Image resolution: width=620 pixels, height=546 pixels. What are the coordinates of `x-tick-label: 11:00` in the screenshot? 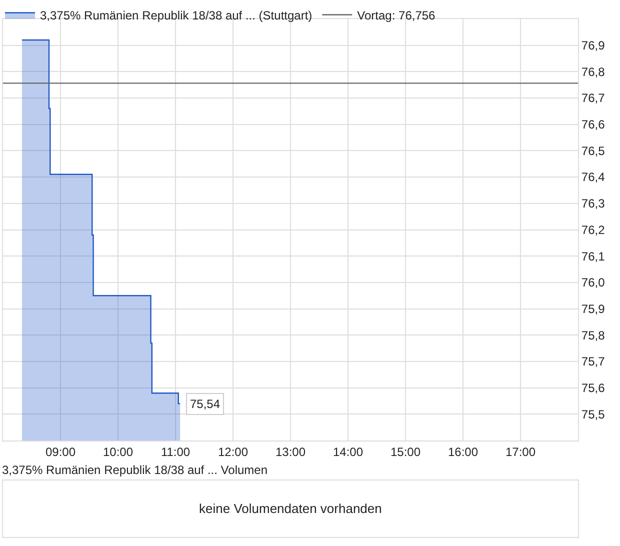 It's located at (175, 451).